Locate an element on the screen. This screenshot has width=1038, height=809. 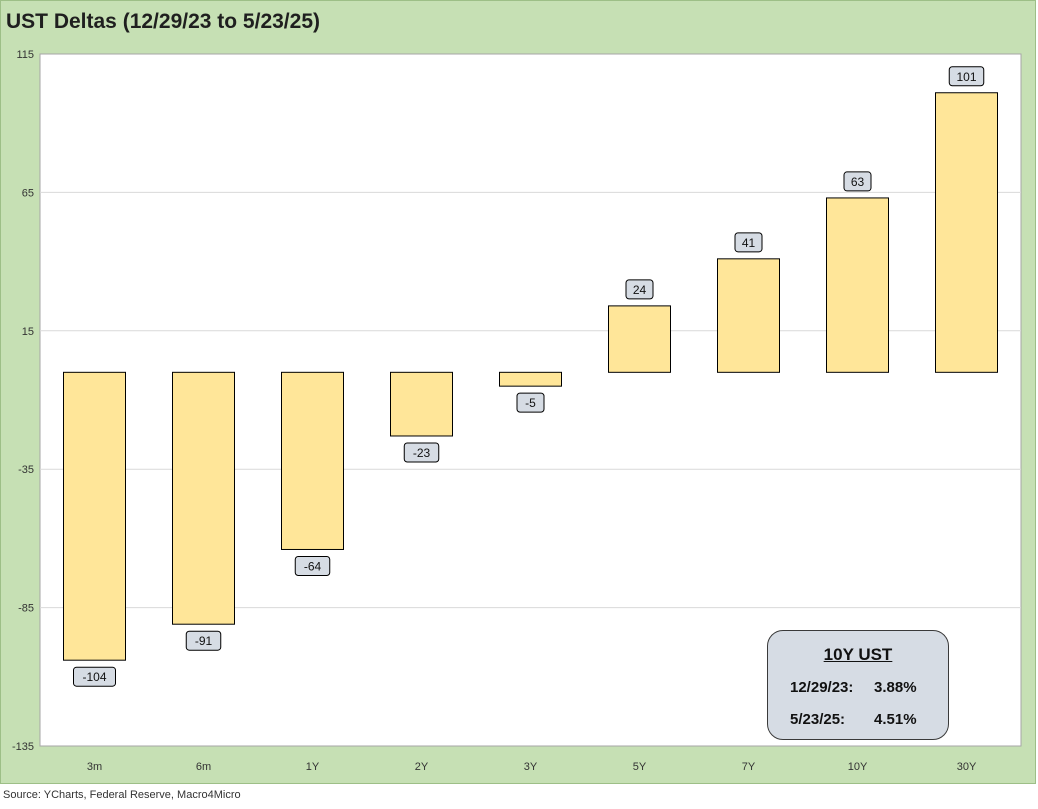
data-label: -64 is located at coordinates (313, 566).